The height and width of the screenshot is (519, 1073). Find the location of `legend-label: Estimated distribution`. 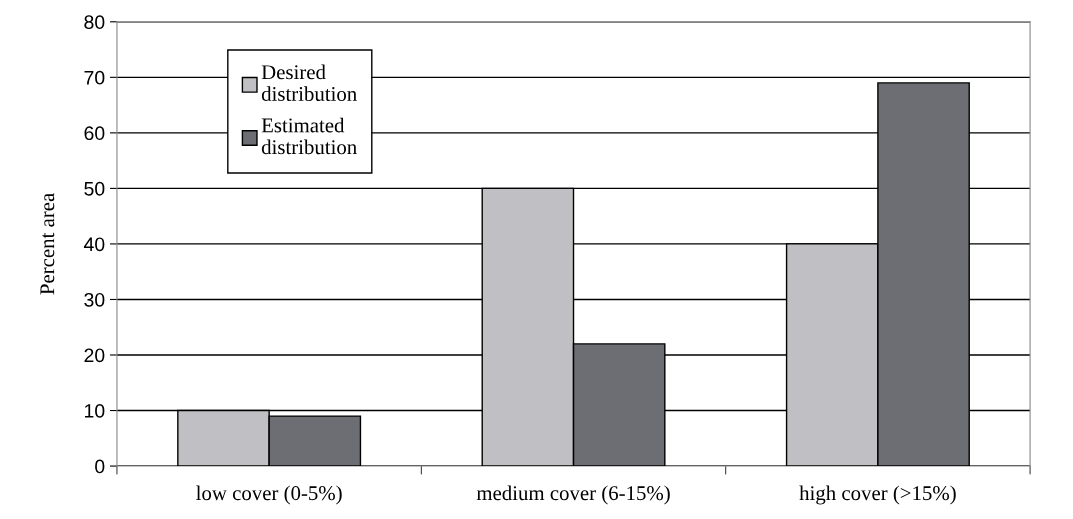

legend-label: Estimated distribution is located at coordinates (309, 136).